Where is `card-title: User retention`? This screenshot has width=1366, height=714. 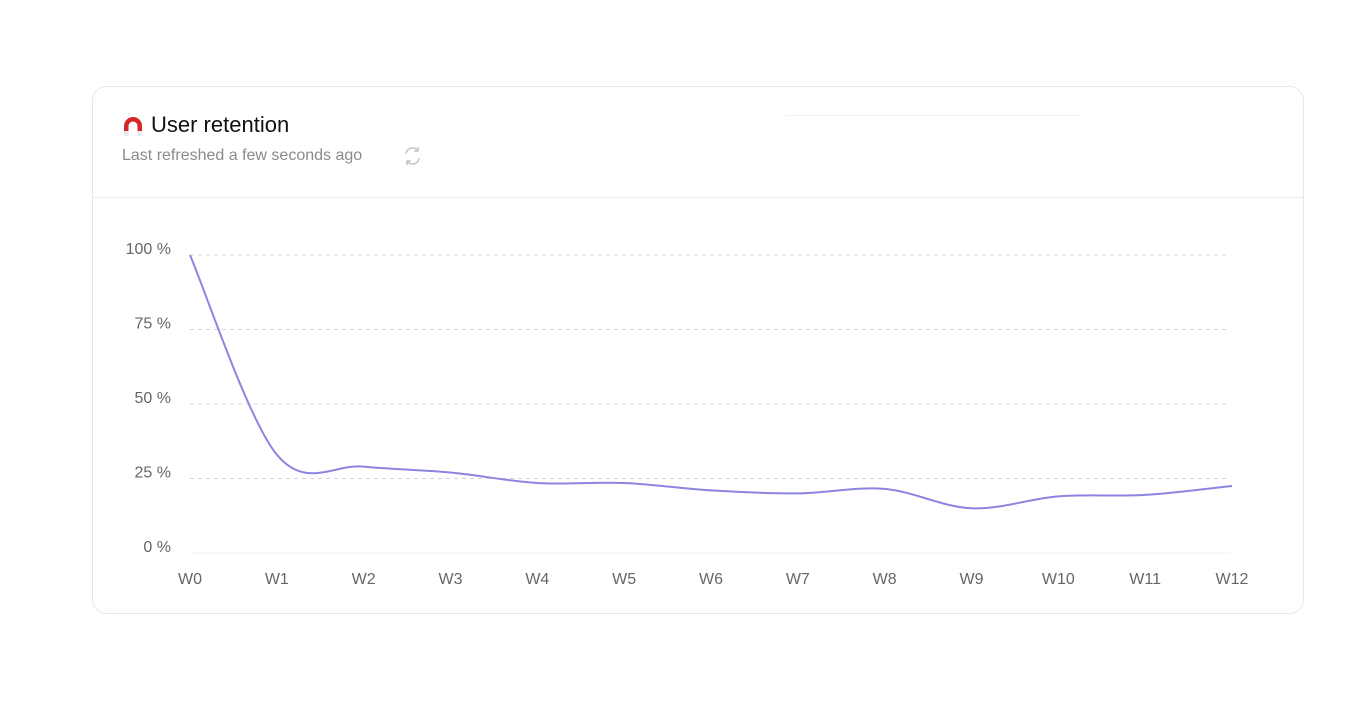 card-title: User retention is located at coordinates (220, 124).